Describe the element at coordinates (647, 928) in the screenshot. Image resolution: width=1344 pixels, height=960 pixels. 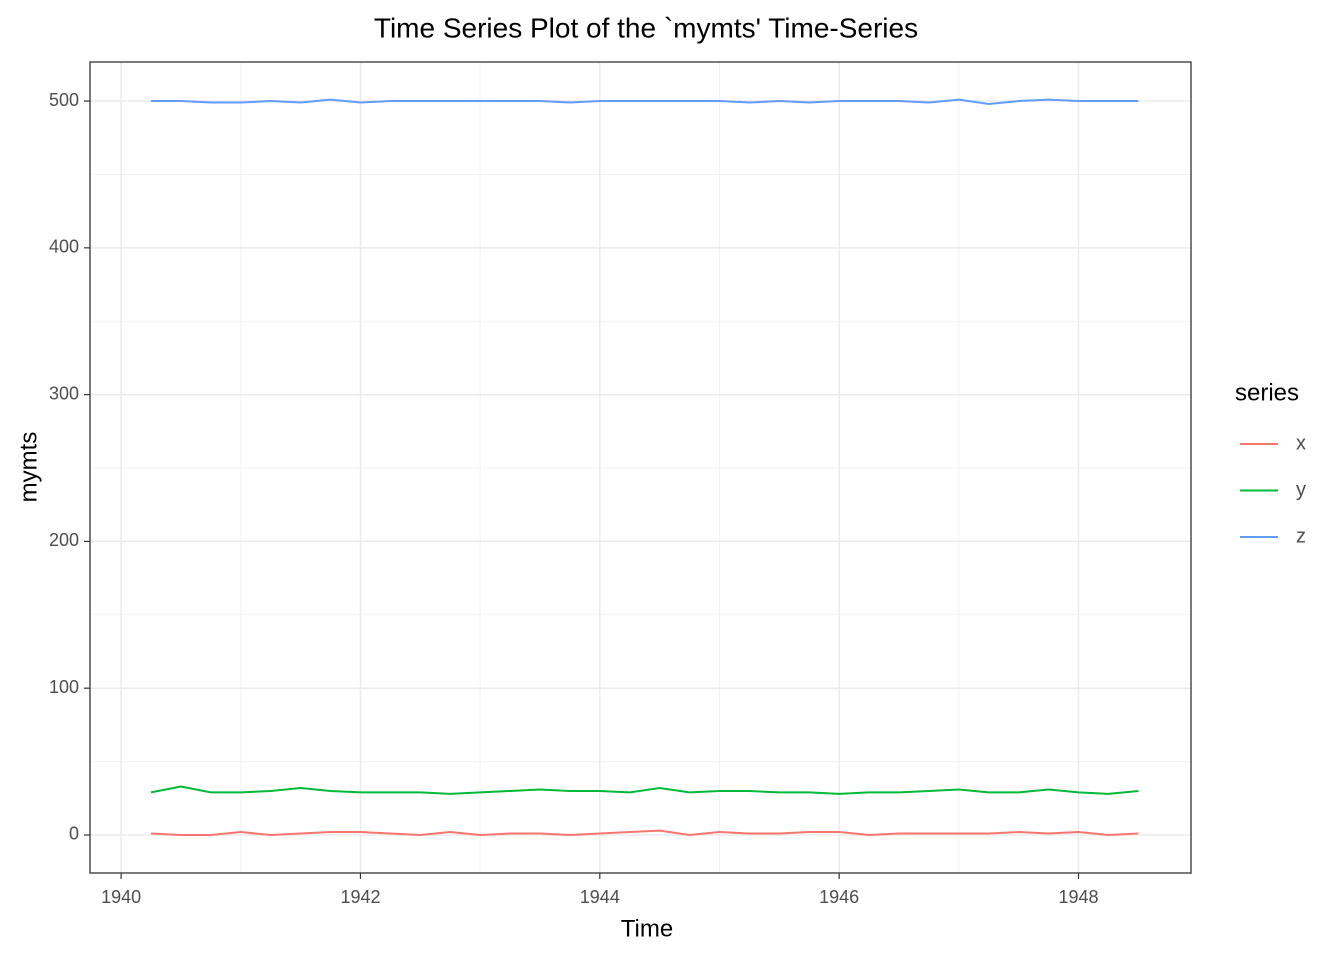
I see `x-axis-title: Time` at that location.